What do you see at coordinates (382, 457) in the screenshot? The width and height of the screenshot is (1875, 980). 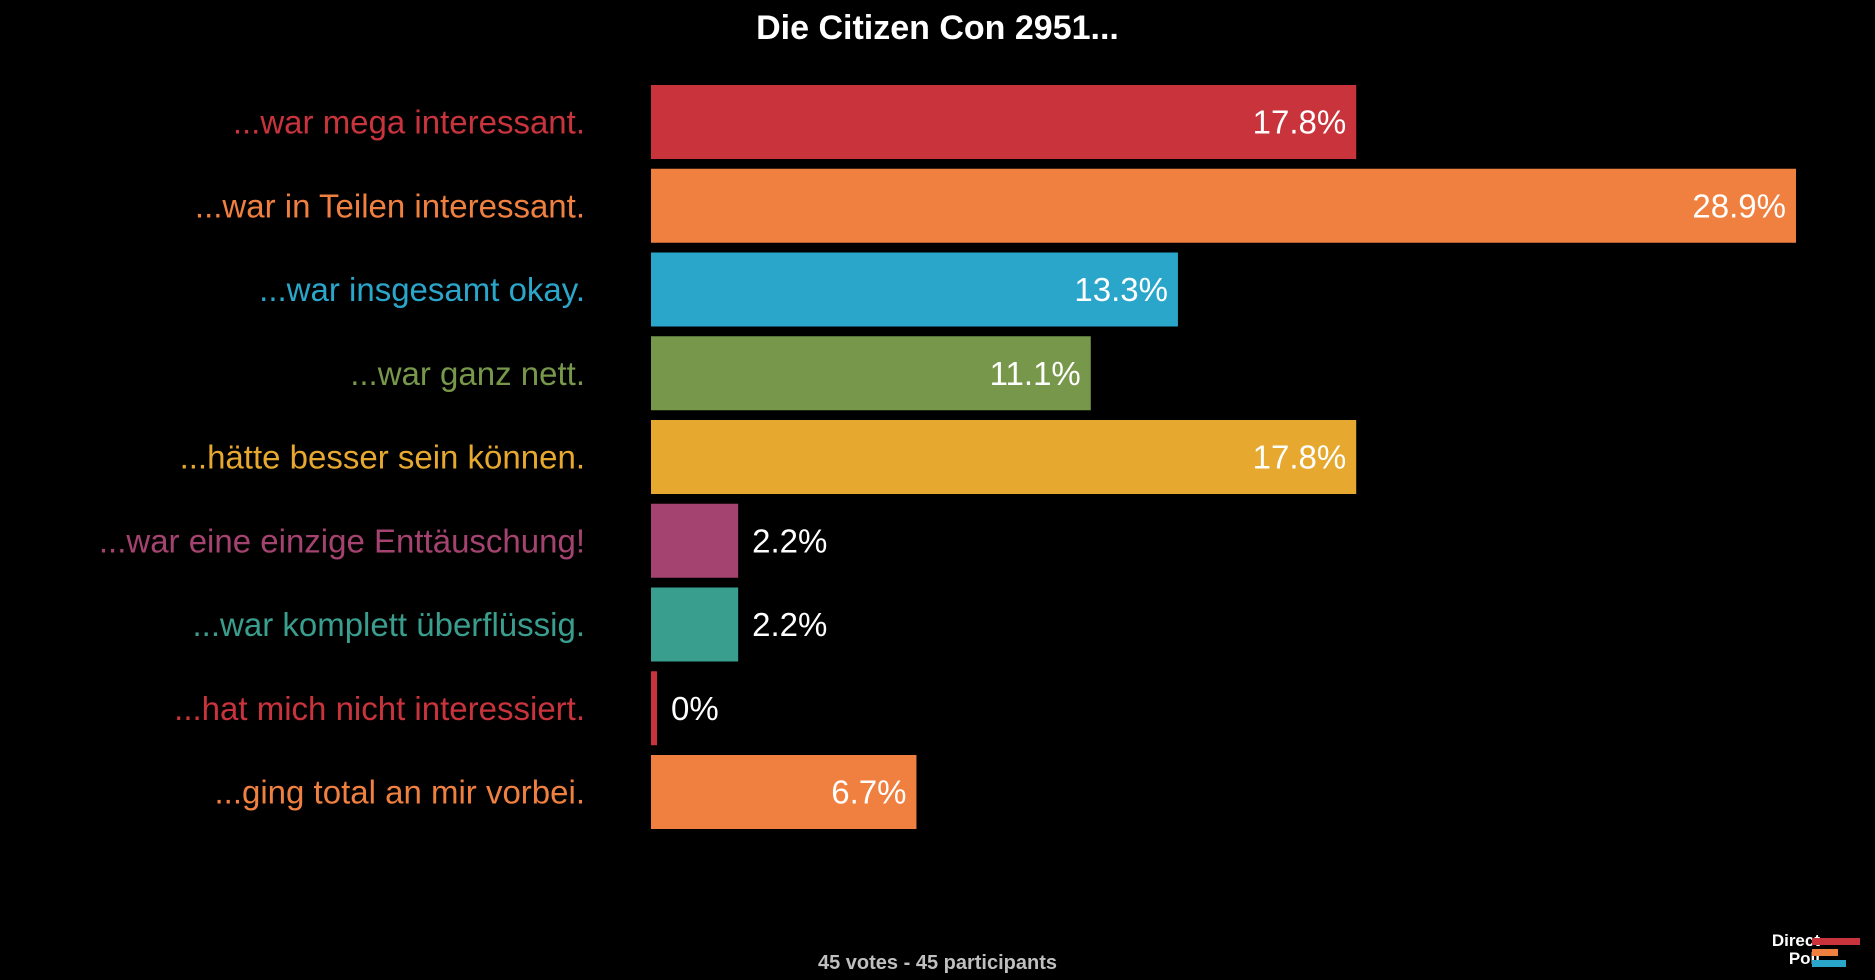 I see `category-label: ...hätte besser sein können.` at bounding box center [382, 457].